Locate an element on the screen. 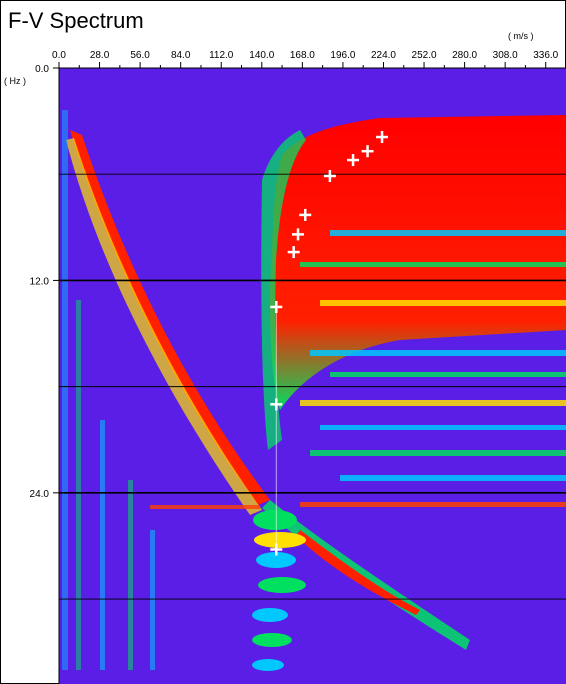  x-tick-label: 196.0 is located at coordinates (342, 55).